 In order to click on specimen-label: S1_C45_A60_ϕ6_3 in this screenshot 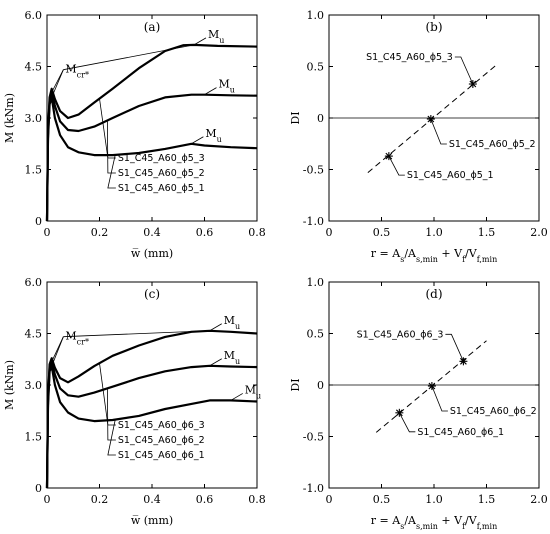, I will do `click(161, 425)`.